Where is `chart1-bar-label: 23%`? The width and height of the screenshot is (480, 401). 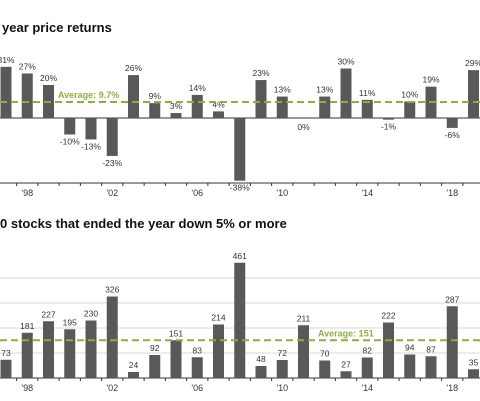 chart1-bar-label: 23% is located at coordinates (260, 73).